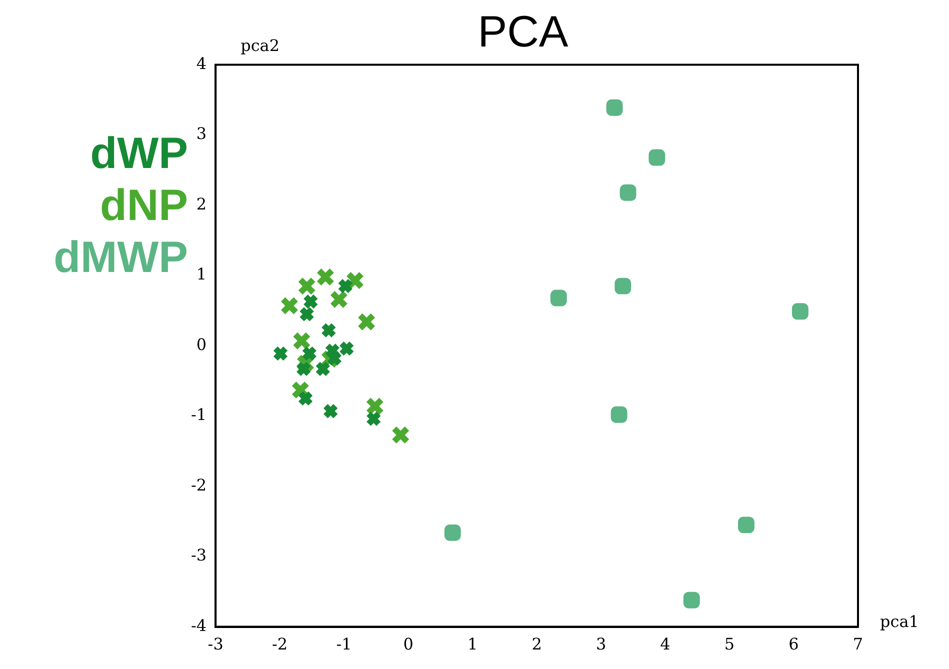 This screenshot has width=949, height=669. Describe the element at coordinates (201, 63) in the screenshot. I see `y-tick-label: 4` at that location.